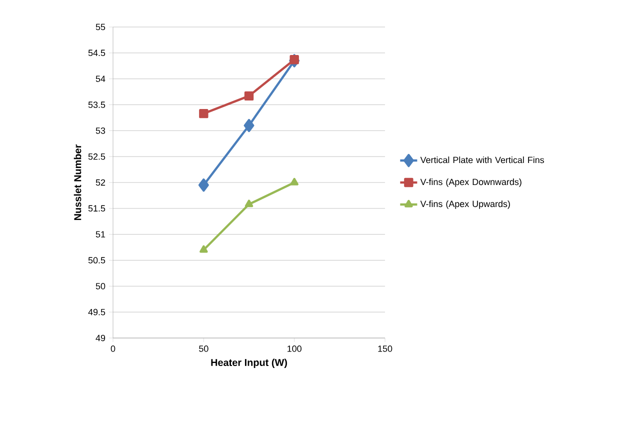 This screenshot has height=428, width=630. What do you see at coordinates (97, 208) in the screenshot?
I see `y-tick-label: 51.5` at bounding box center [97, 208].